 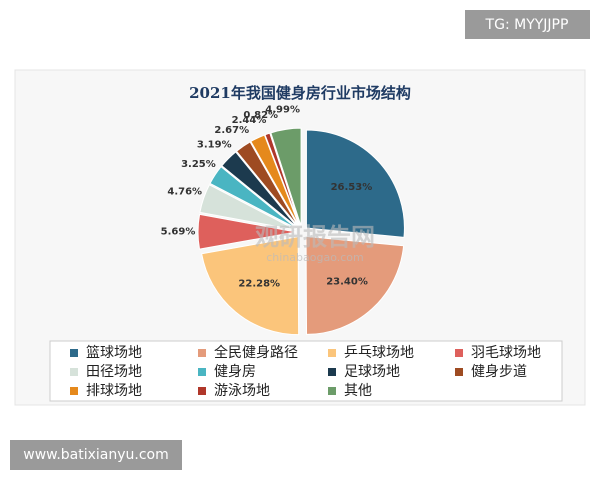 What do you see at coordinates (235, 372) in the screenshot?
I see `legend-label: 健身房` at bounding box center [235, 372].